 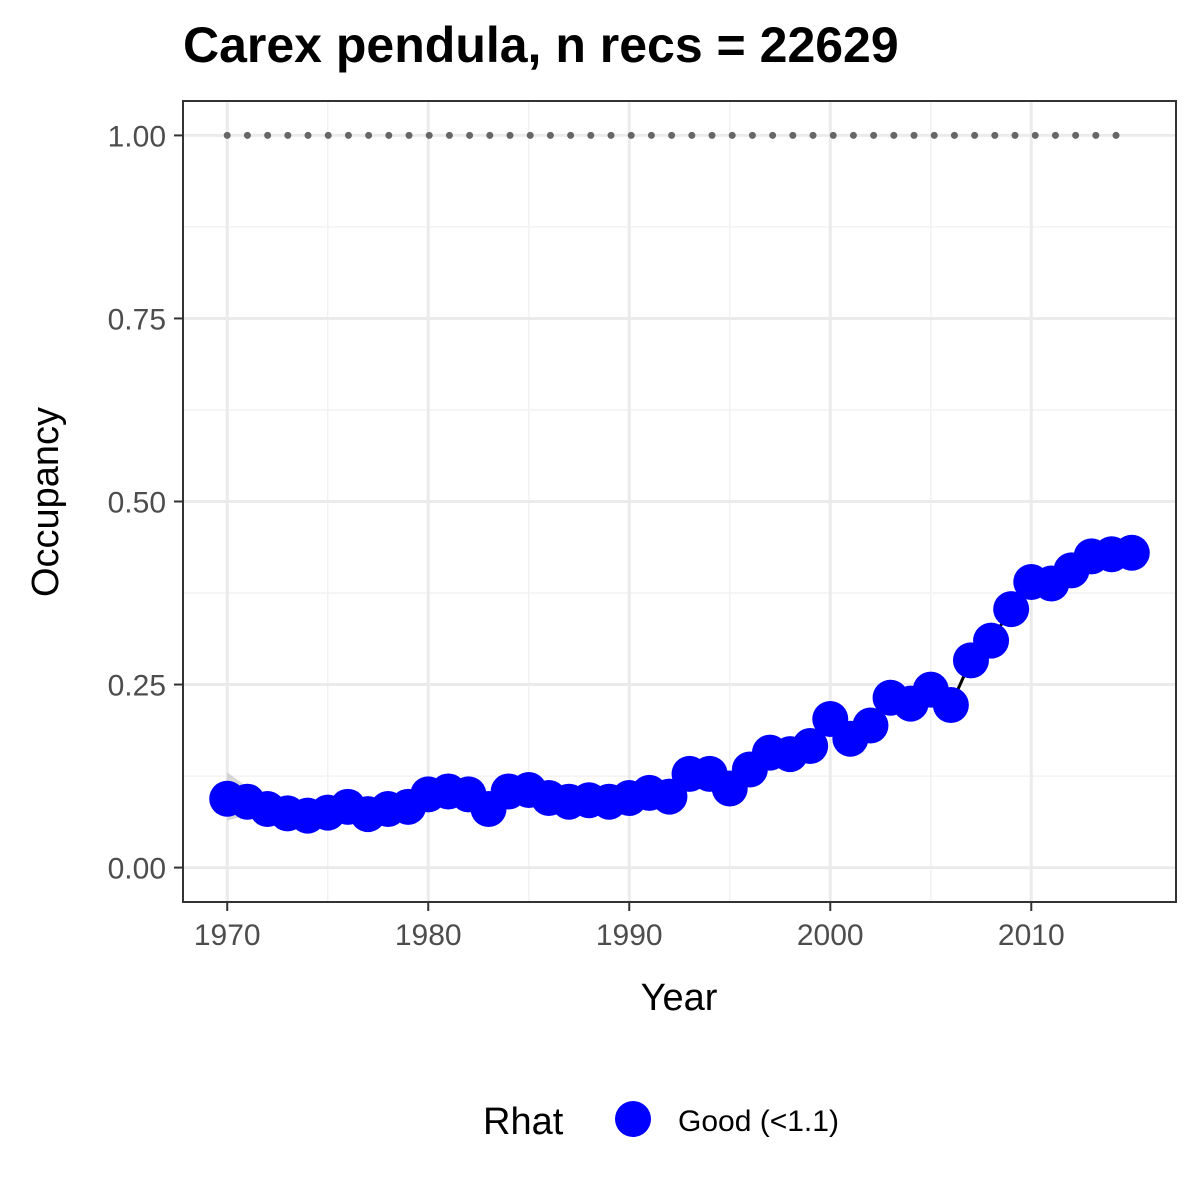 I want to click on legend-label-good: Good (<1.1), so click(x=758, y=1121).